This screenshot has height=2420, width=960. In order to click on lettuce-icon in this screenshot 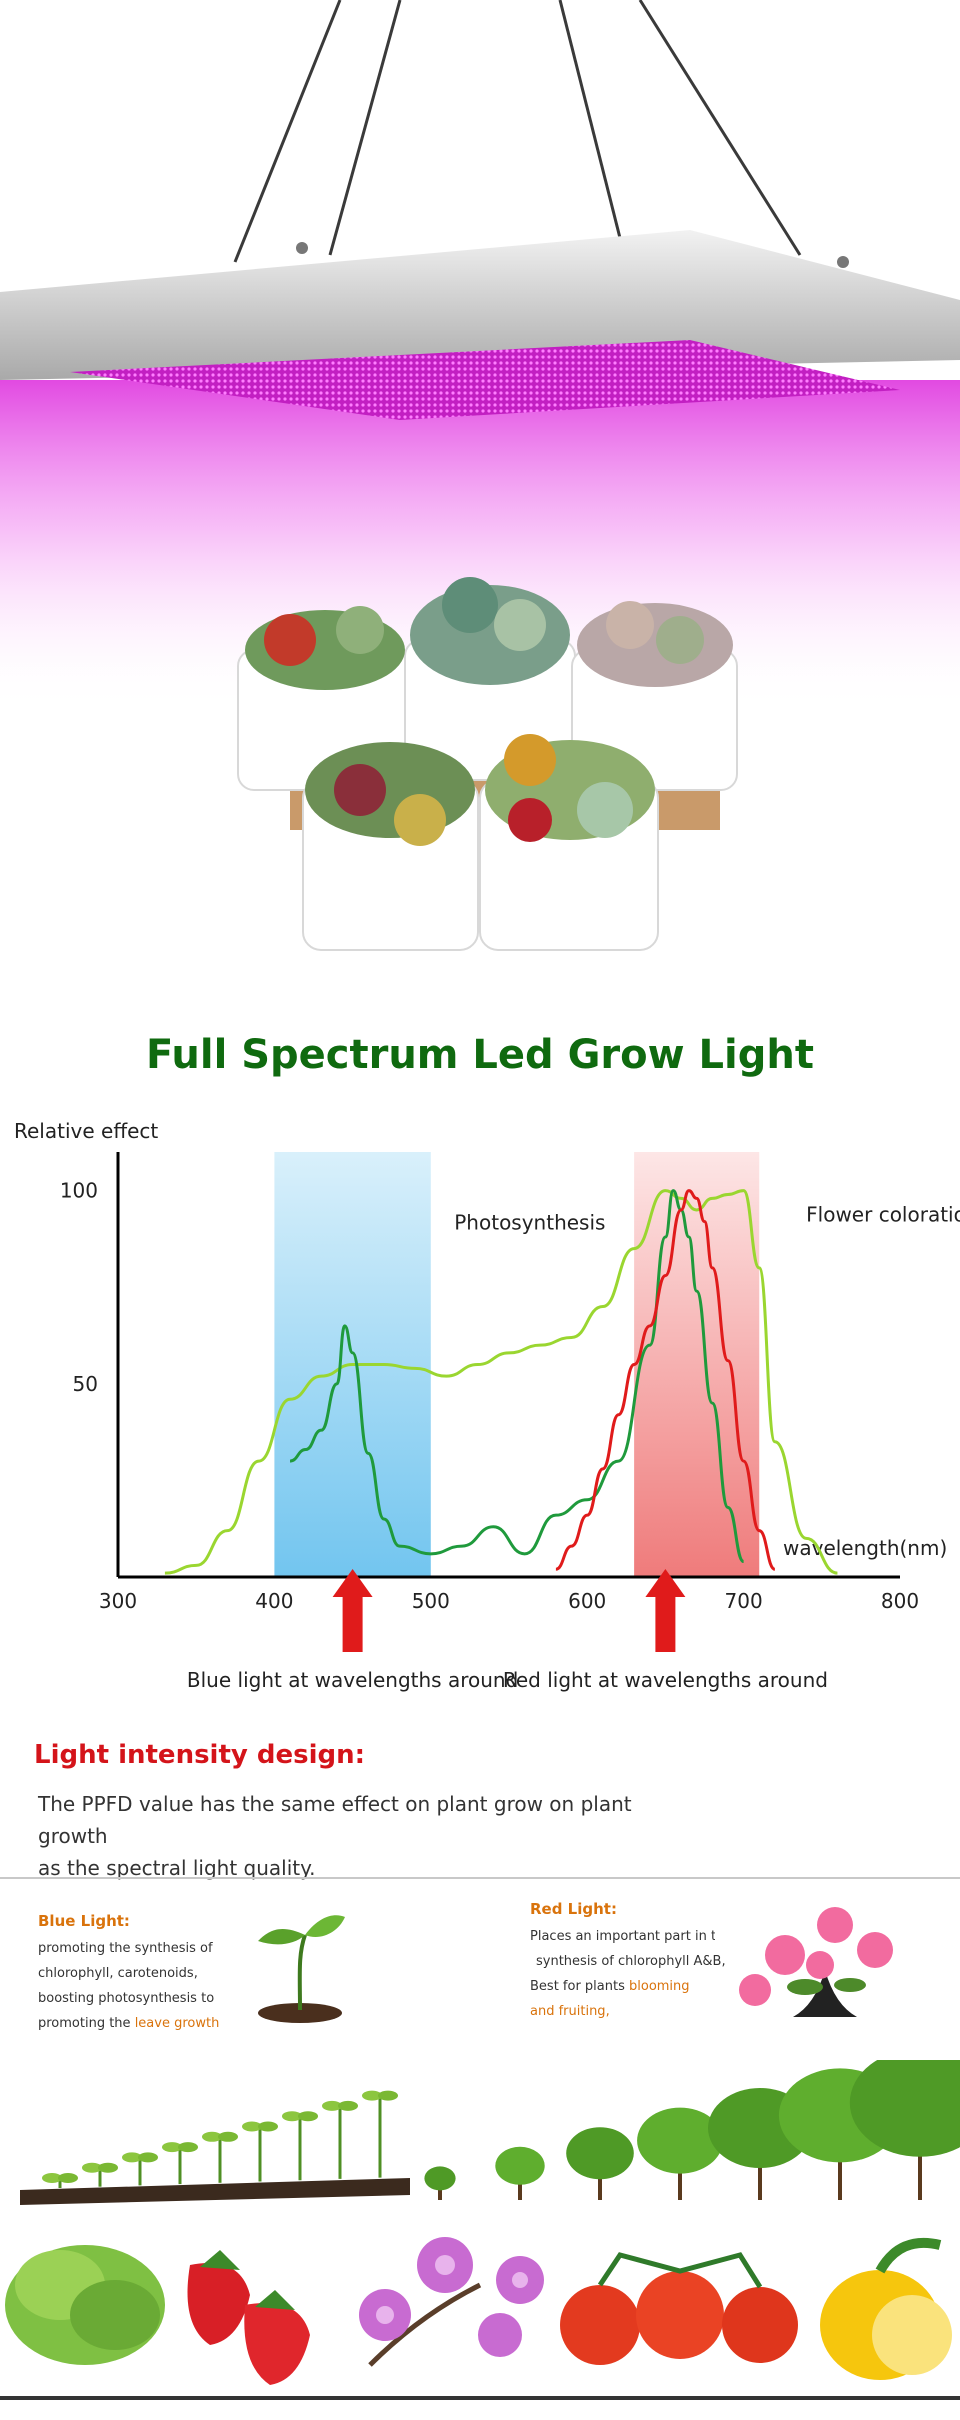, I will do `click(85, 2305)`.